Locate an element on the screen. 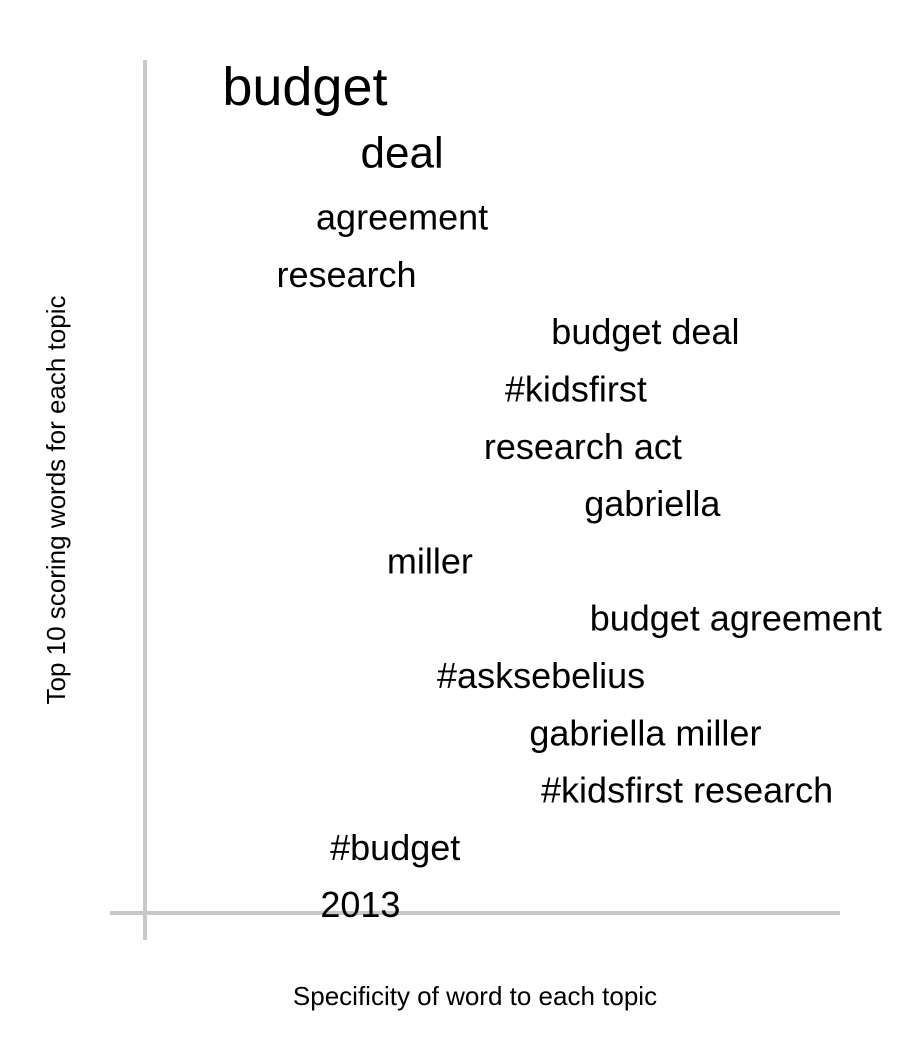 Image resolution: width=900 pixels, height=1050 pixels. word-label: #kidsfirst research is located at coordinates (687, 790).